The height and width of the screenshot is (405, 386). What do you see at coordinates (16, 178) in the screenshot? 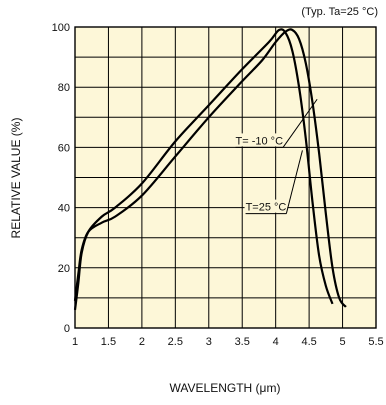
I see `y-axis-label: RELATIVE VALUE (%)` at bounding box center [16, 178].